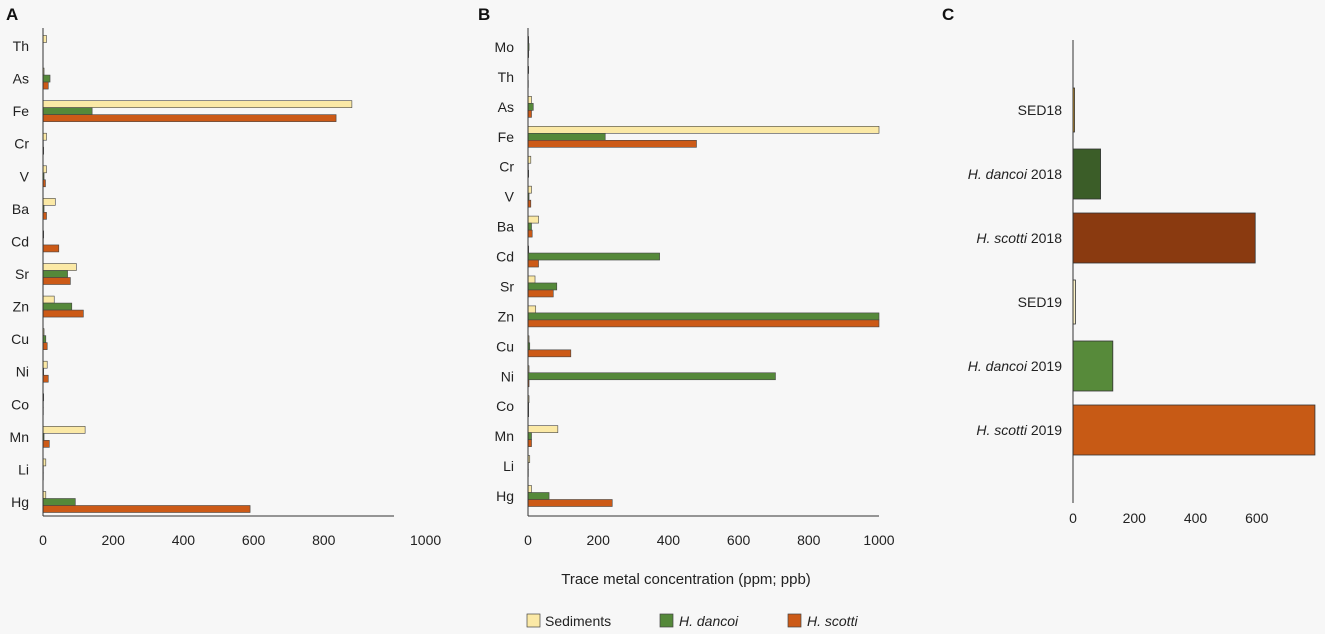 Image resolution: width=1325 pixels, height=634 pixels. What do you see at coordinates (529, 226) in the screenshot?
I see `panel-b-bar-h-dancoi-ba` at bounding box center [529, 226].